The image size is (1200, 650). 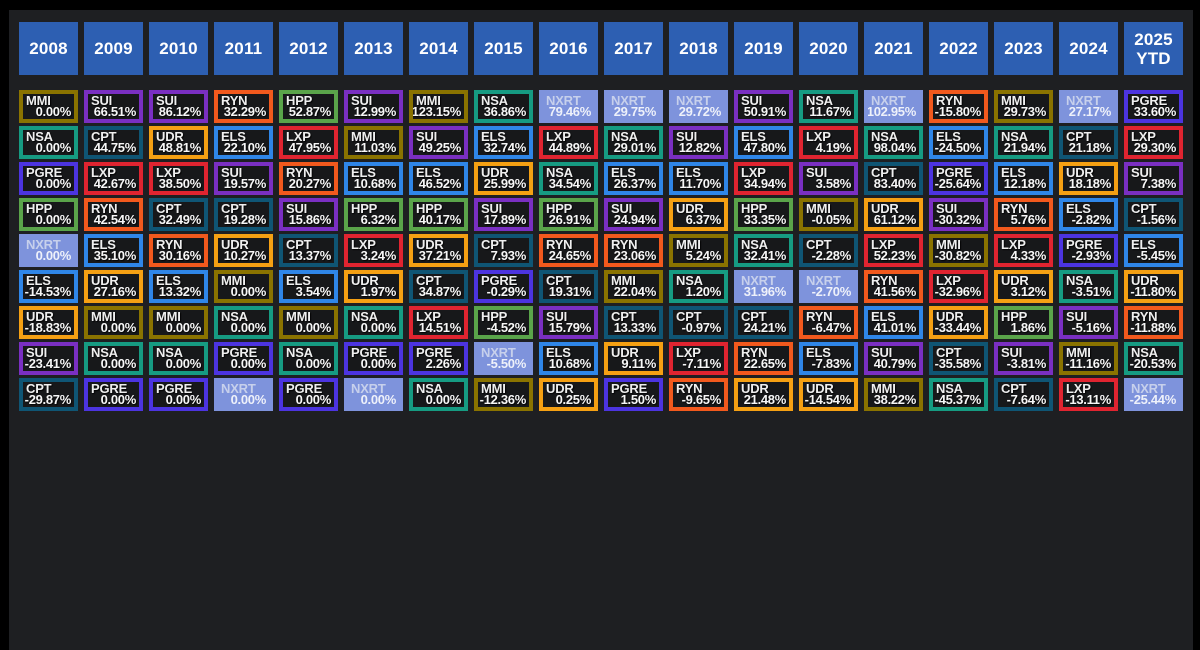 I want to click on return-cell: LXP -32.96%, so click(x=958, y=286).